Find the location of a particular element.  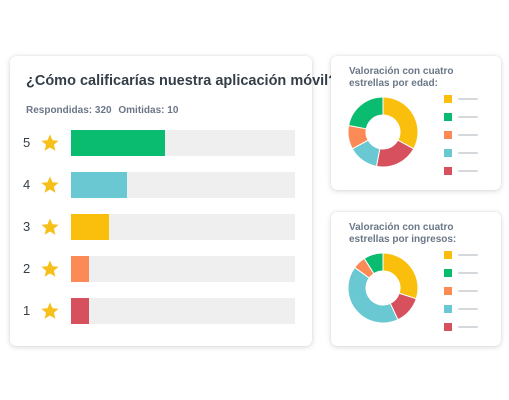

rating-label: 1 is located at coordinates (27, 310).